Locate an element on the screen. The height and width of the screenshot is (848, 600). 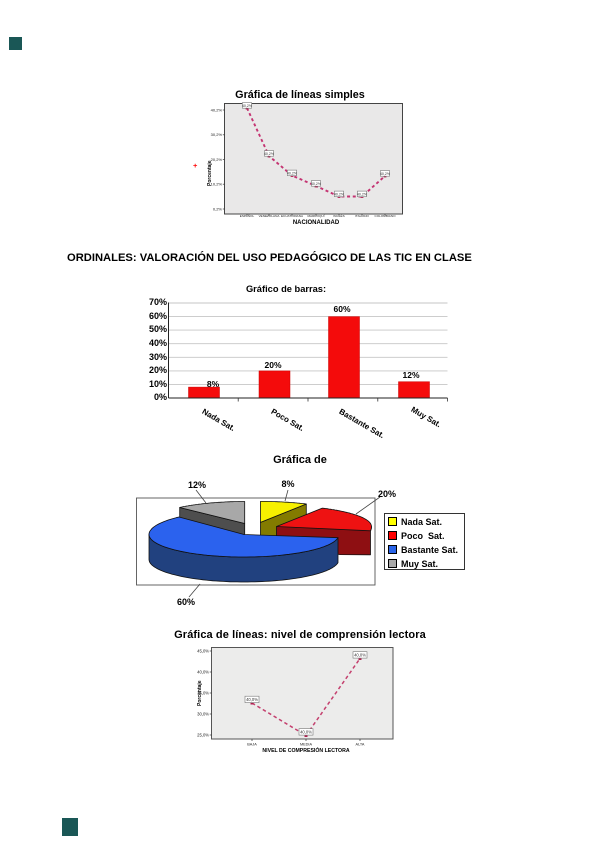
svg-text: 25,0% is located at coordinates (203, 734).